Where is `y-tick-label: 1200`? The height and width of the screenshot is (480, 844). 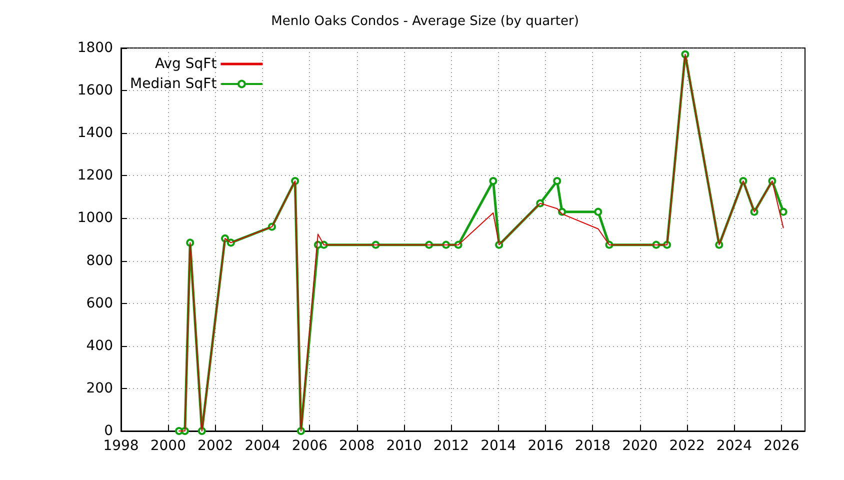 y-tick-label: 1200 is located at coordinates (95, 176).